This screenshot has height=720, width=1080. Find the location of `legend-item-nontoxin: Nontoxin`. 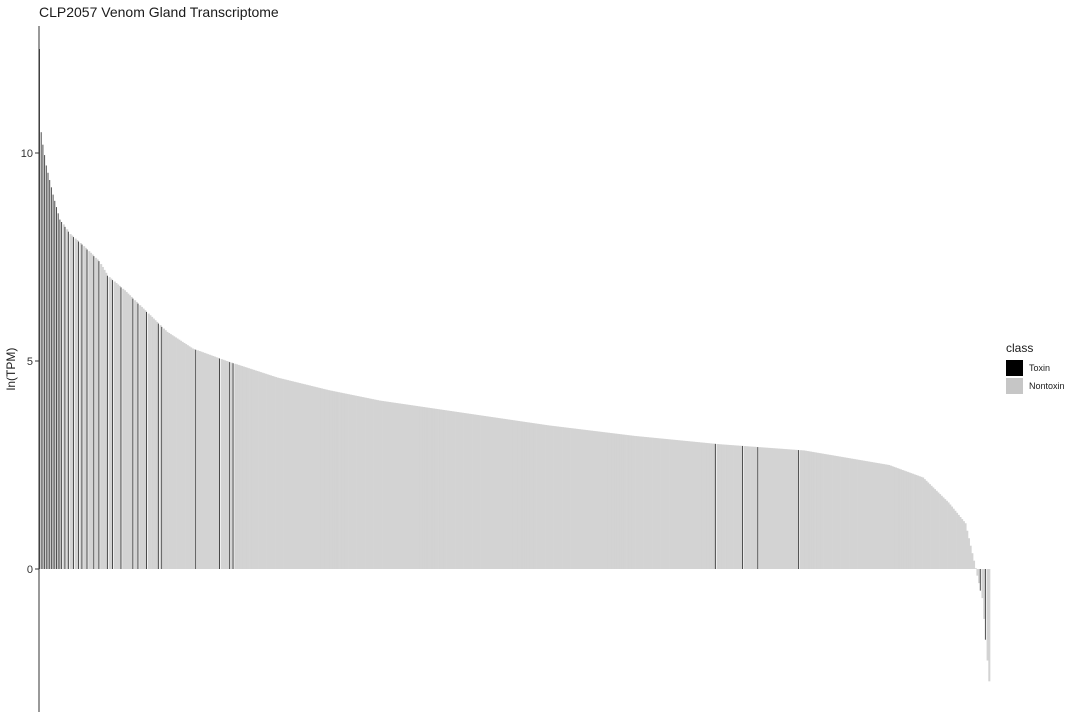

legend-item-nontoxin: Nontoxin is located at coordinates (1041, 385).